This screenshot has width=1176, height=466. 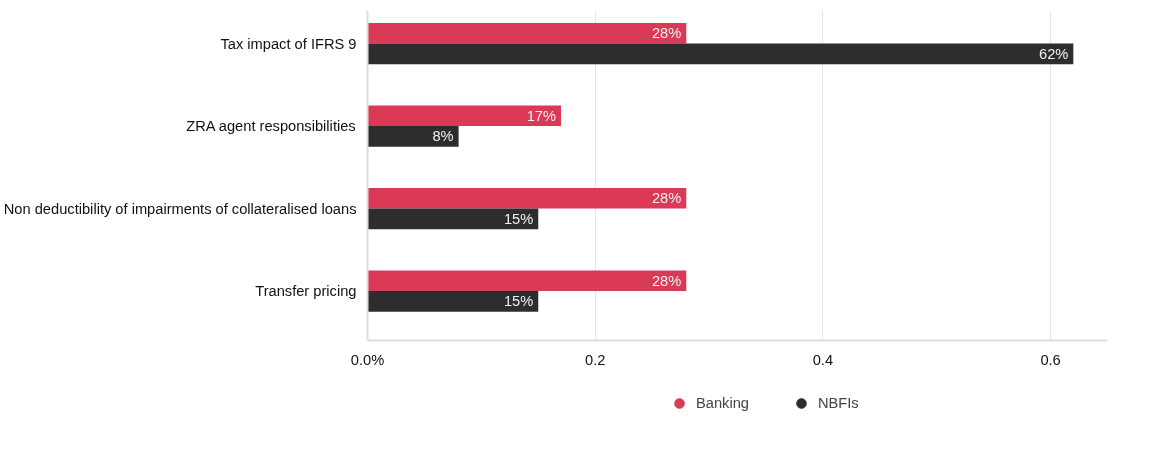 What do you see at coordinates (443, 136) in the screenshot?
I see `data-label: 8%` at bounding box center [443, 136].